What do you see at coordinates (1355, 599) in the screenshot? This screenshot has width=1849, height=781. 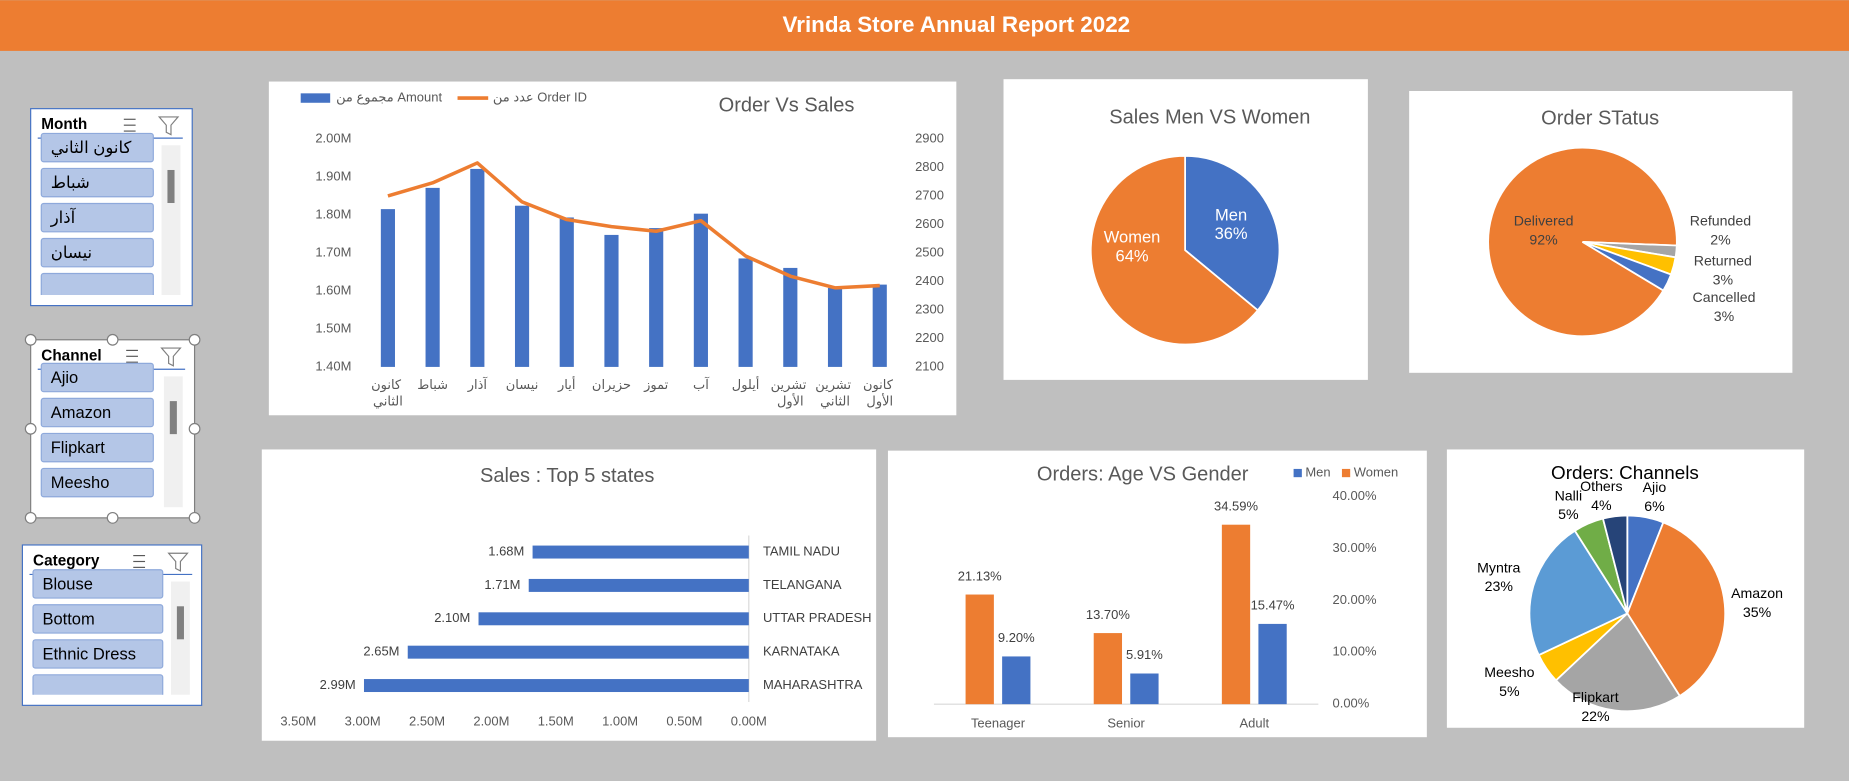 I see `y-tick-label: 20.00%` at bounding box center [1355, 599].